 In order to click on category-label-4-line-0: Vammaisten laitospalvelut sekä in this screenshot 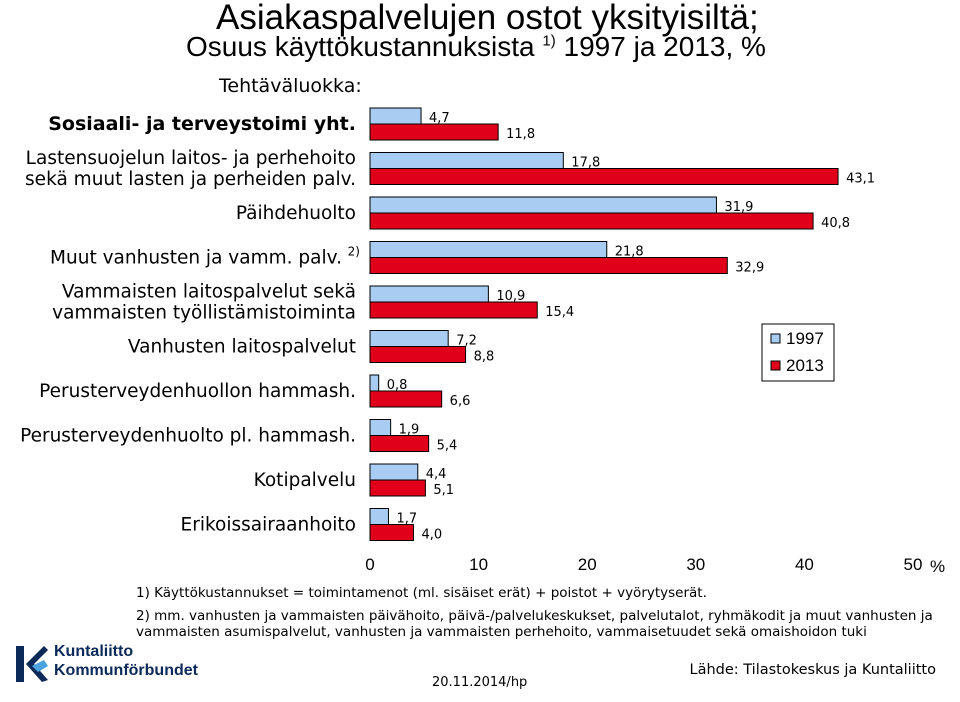, I will do `click(209, 292)`.